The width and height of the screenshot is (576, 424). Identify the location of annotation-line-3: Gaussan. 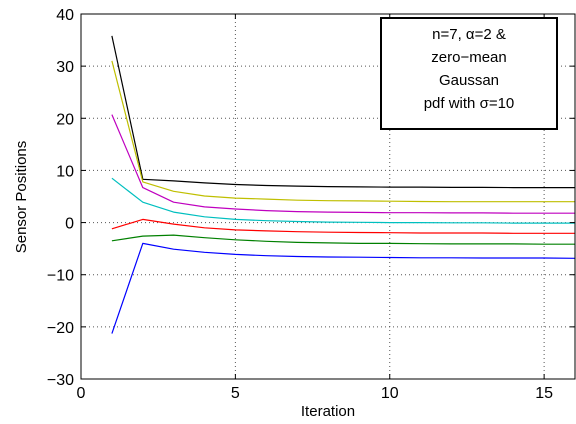
(469, 80).